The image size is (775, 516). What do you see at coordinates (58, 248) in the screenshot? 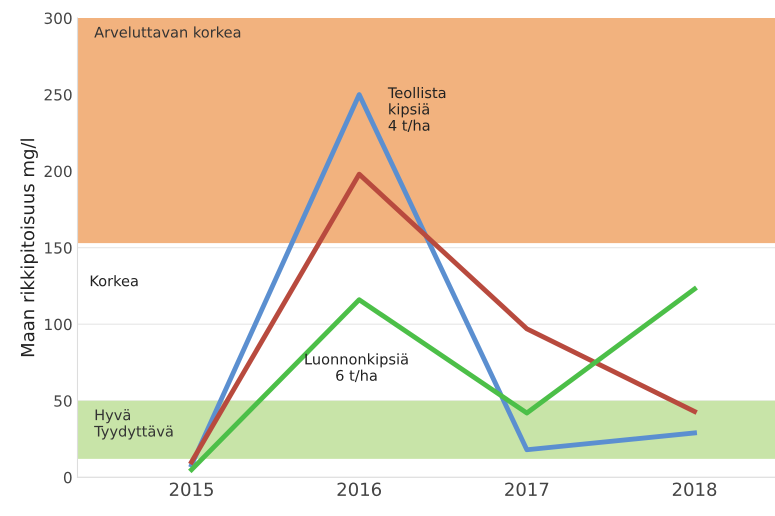
I see `y-tick-label: 150` at bounding box center [58, 248].